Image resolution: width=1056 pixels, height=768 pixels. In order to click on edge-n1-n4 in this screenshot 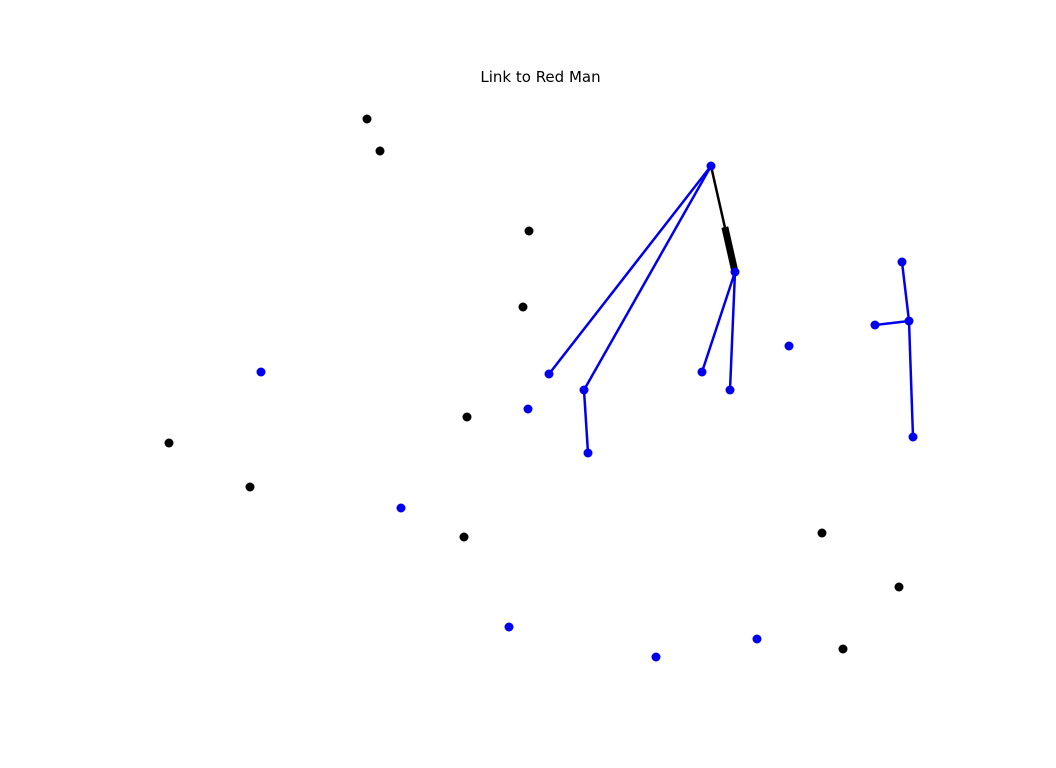, I will do `click(647, 278)`.